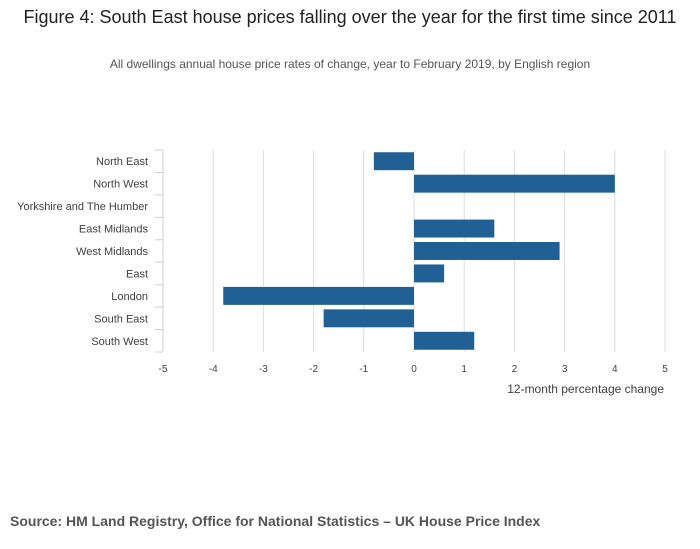 The width and height of the screenshot is (700, 549). Describe the element at coordinates (82, 207) in the screenshot. I see `category-label: Yorkshire and The Humber` at that location.